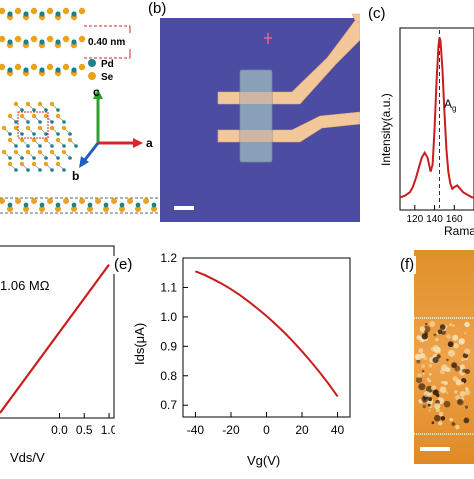  Describe the element at coordinates (91, 152) in the screenshot. I see `axis-b-arrow` at that location.